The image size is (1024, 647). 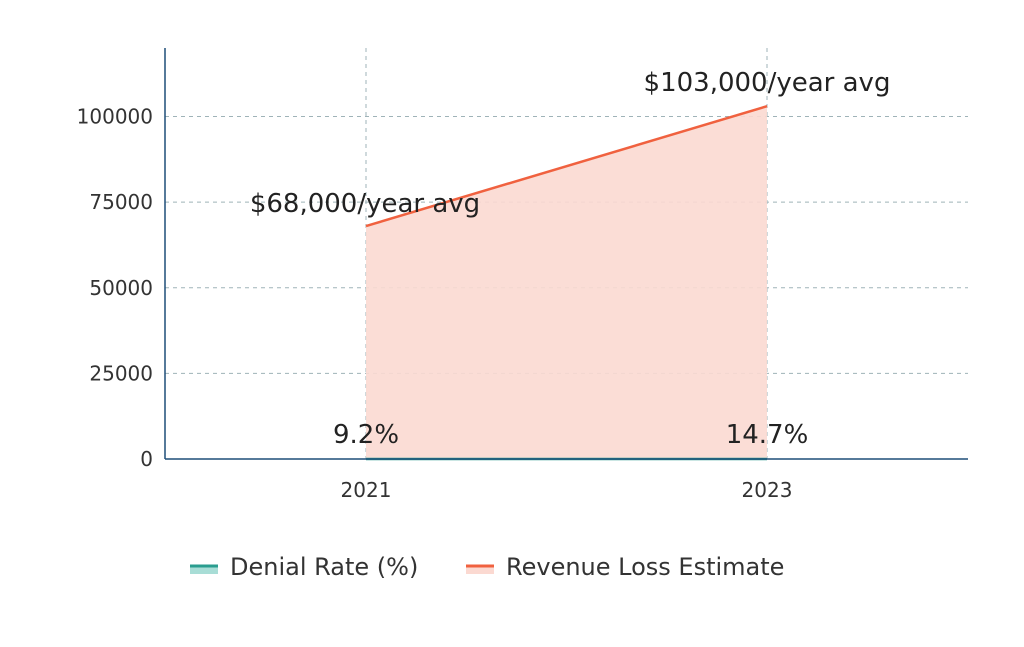 What do you see at coordinates (767, 435) in the screenshot?
I see `annotation-label: 14.7%` at bounding box center [767, 435].